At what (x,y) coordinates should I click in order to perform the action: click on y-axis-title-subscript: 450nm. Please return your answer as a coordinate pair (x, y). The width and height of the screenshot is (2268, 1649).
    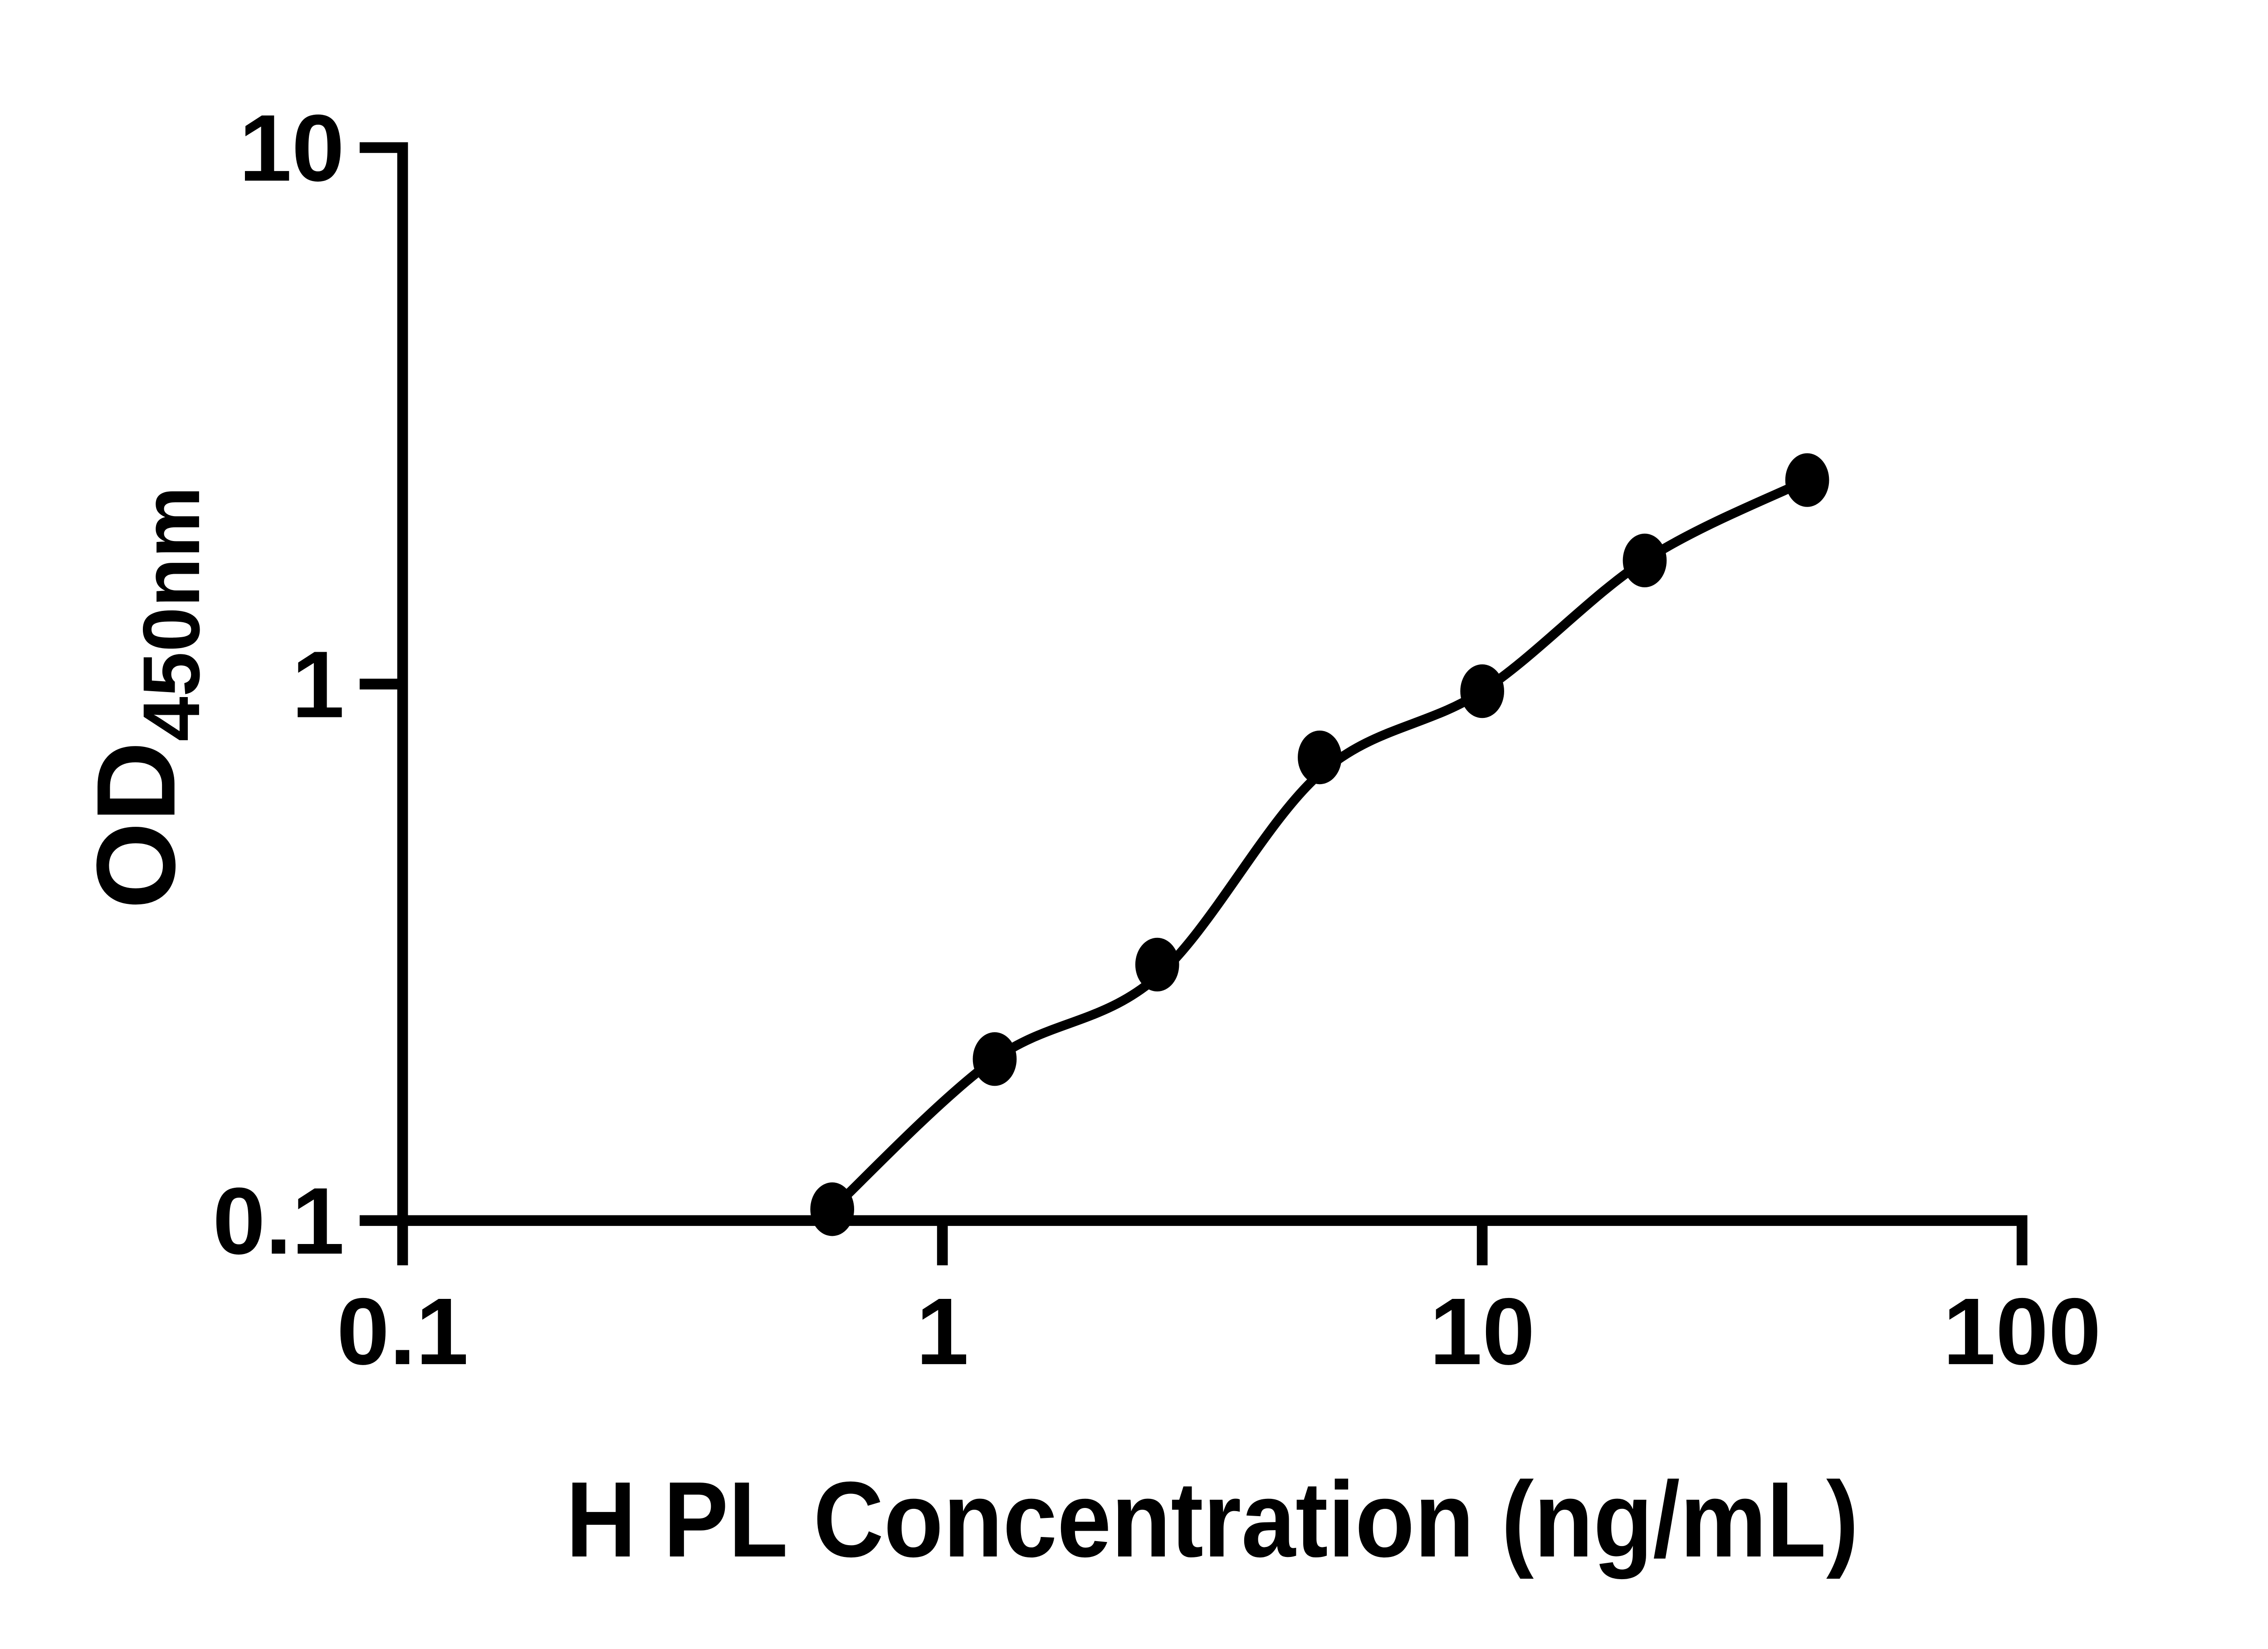
    Looking at the image, I should click on (171, 614).